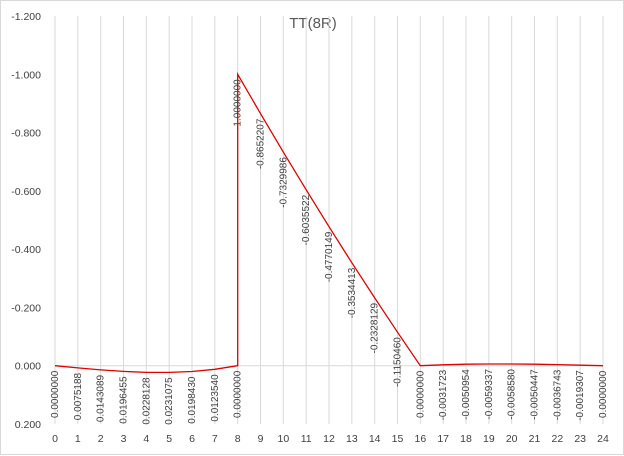  I want to click on y-tick-label: -1.200, so click(26, 17).